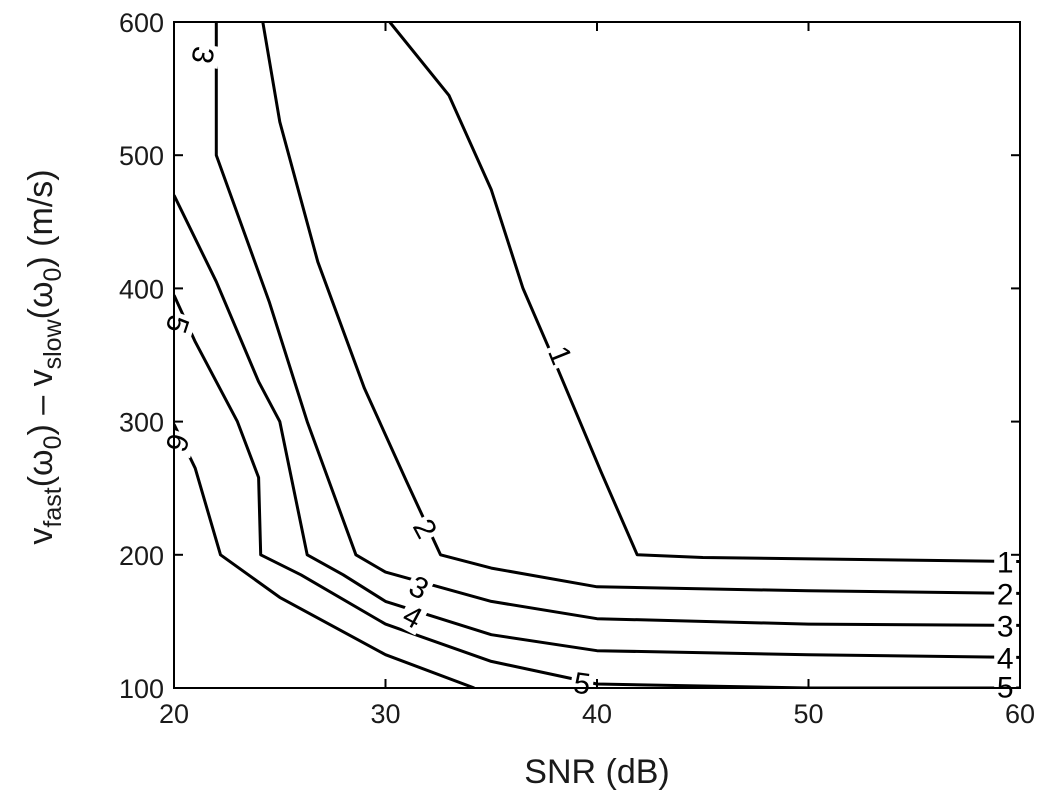  What do you see at coordinates (178, 443) in the screenshot?
I see `contour-label-6: 6` at bounding box center [178, 443].